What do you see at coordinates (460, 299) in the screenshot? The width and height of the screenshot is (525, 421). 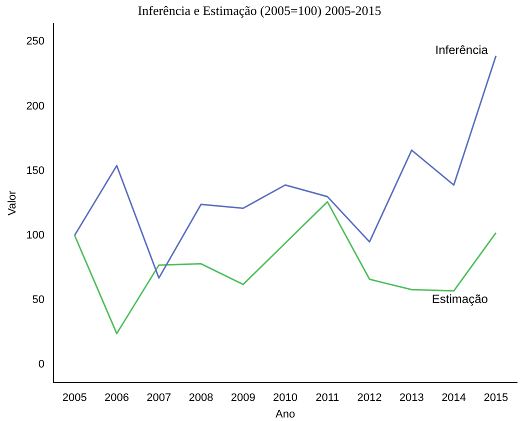 I see `series-label: Estimação` at bounding box center [460, 299].